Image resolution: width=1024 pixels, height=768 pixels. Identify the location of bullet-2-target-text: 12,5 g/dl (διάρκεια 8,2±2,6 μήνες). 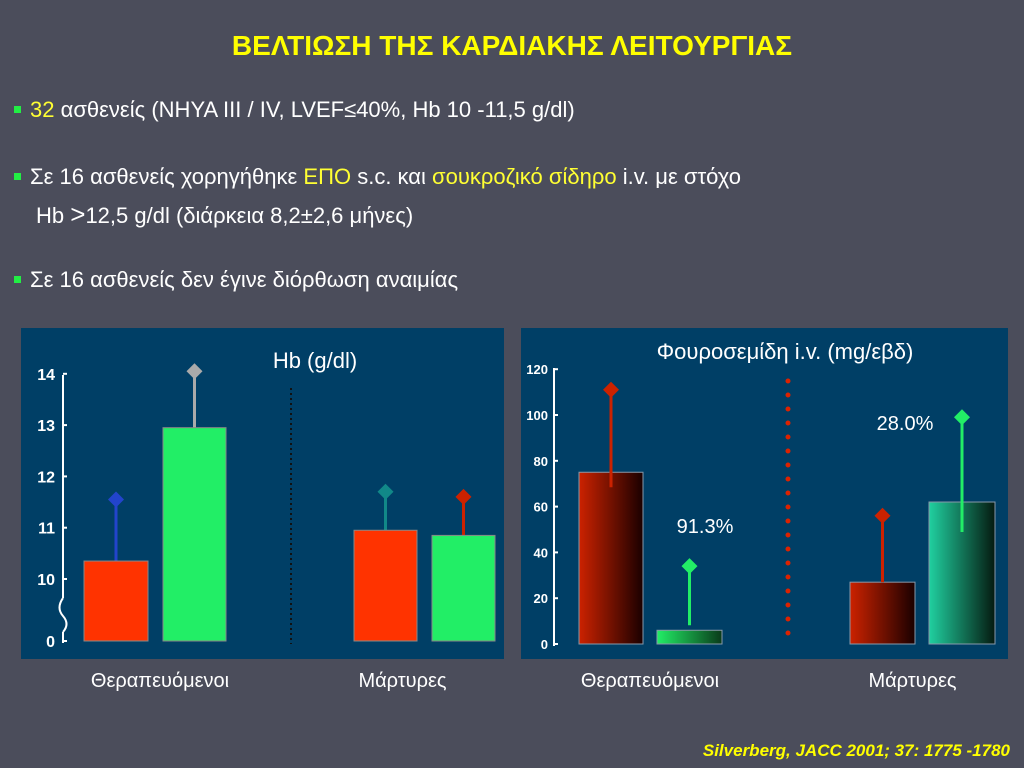
(249, 215).